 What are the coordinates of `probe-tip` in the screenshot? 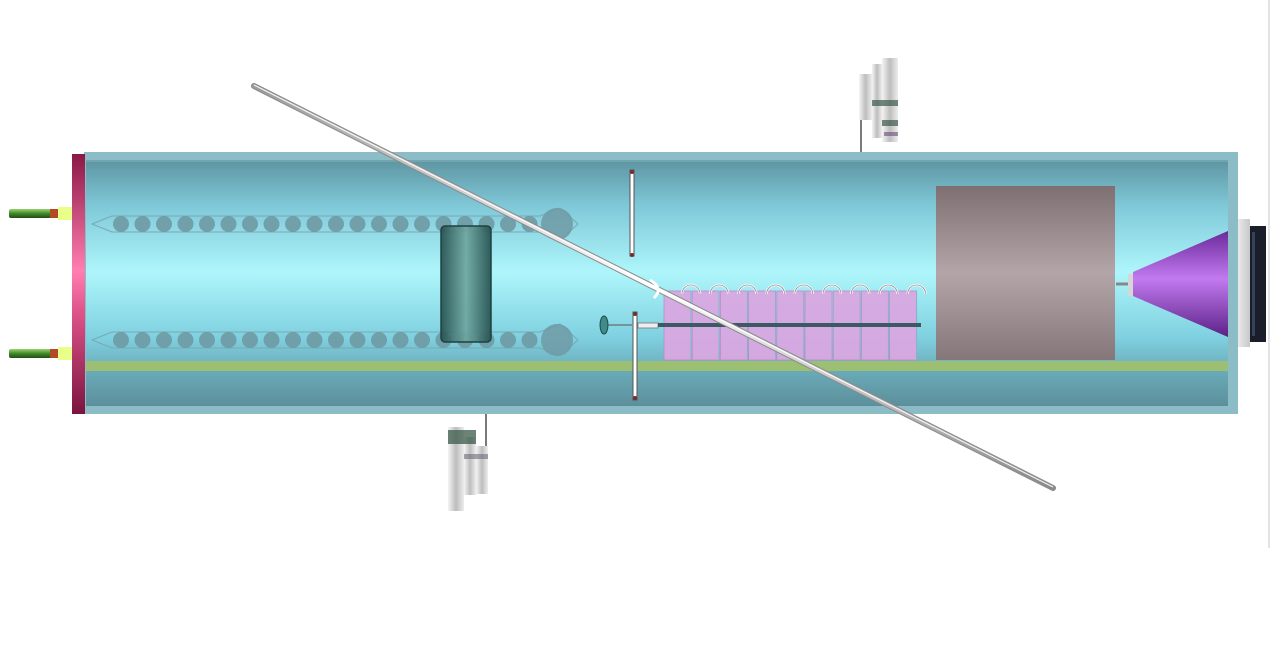 It's located at (615, 325).